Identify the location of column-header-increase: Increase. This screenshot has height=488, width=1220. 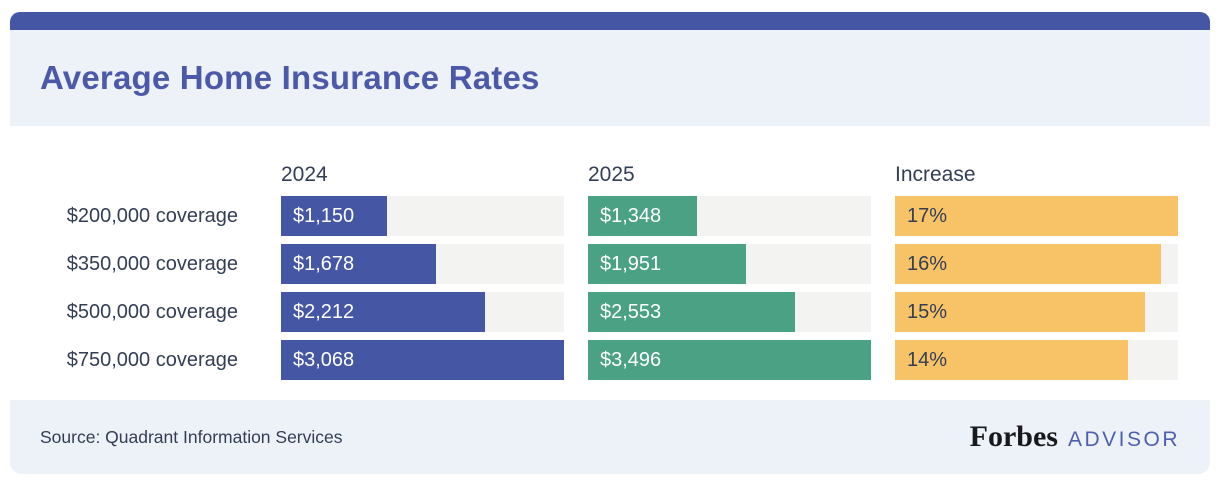
(935, 174).